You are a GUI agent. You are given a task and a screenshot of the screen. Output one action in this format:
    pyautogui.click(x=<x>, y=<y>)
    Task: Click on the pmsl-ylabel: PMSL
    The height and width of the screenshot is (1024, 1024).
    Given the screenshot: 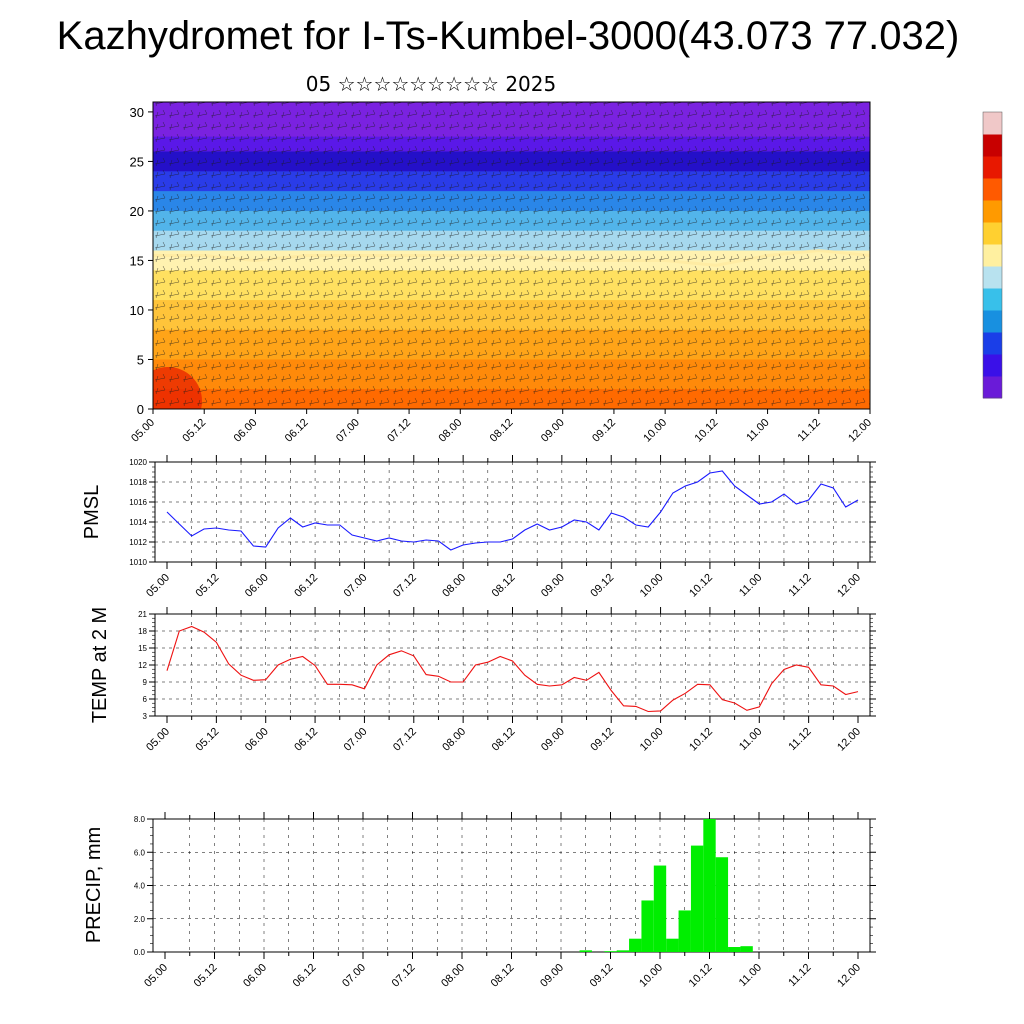 What is the action you would take?
    pyautogui.click(x=92, y=512)
    